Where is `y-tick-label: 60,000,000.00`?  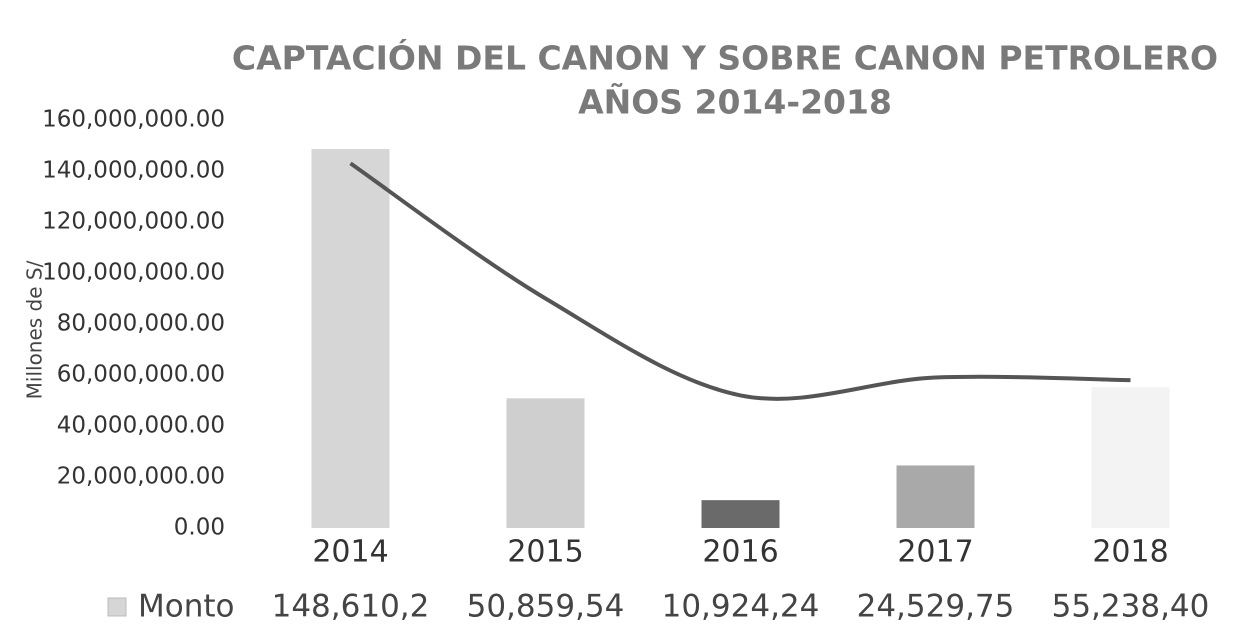
y-tick-label: 60,000,000.00 is located at coordinates (141, 375).